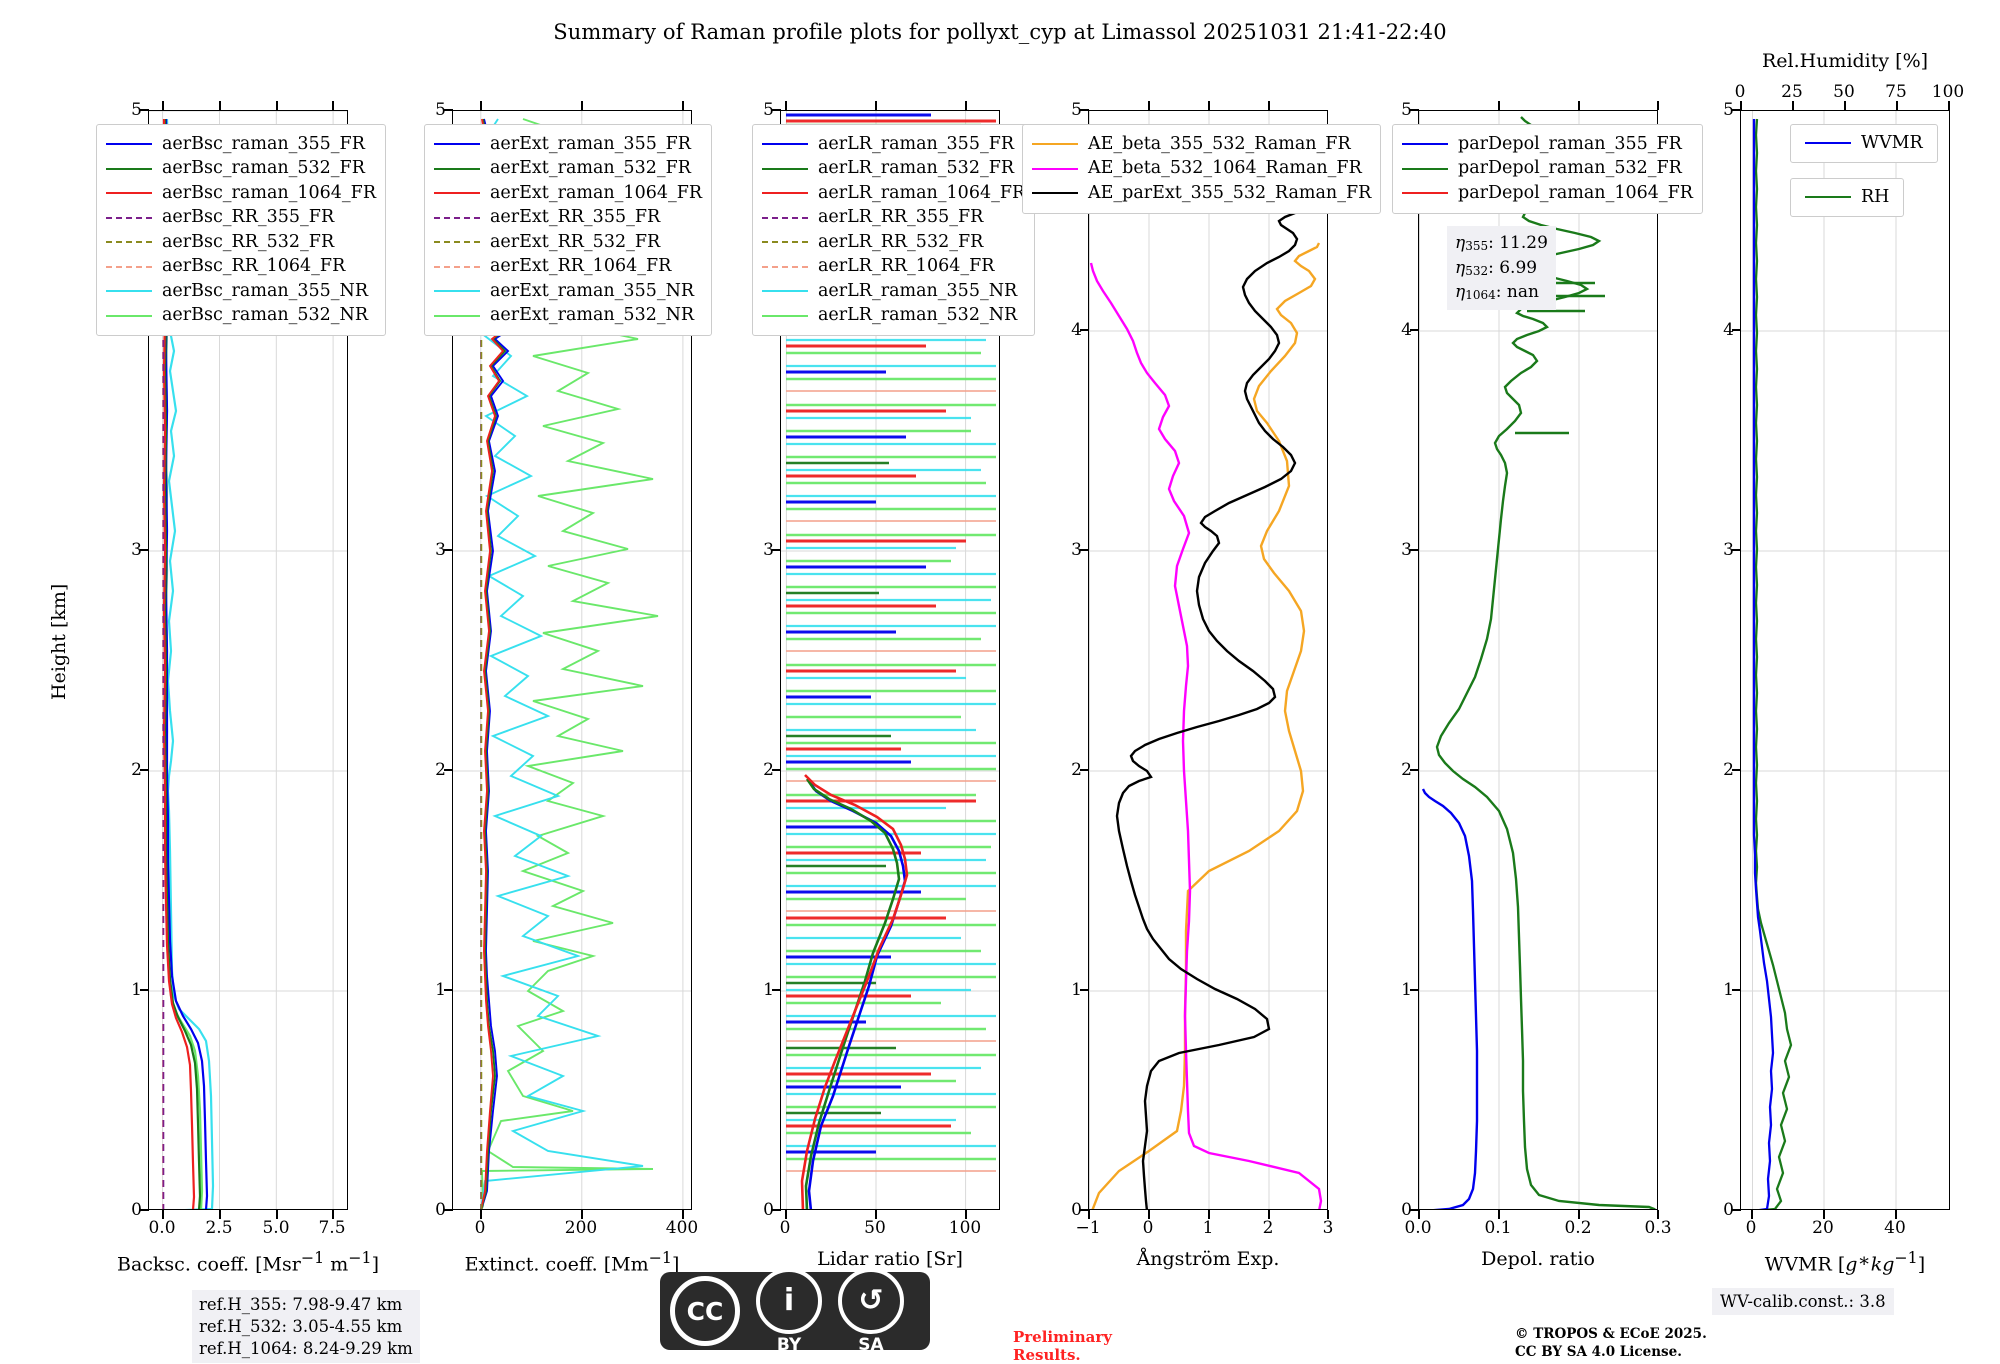  Describe the element at coordinates (241, 291) in the screenshot. I see `legend-item: aerBsc_raman_355_NR` at that location.